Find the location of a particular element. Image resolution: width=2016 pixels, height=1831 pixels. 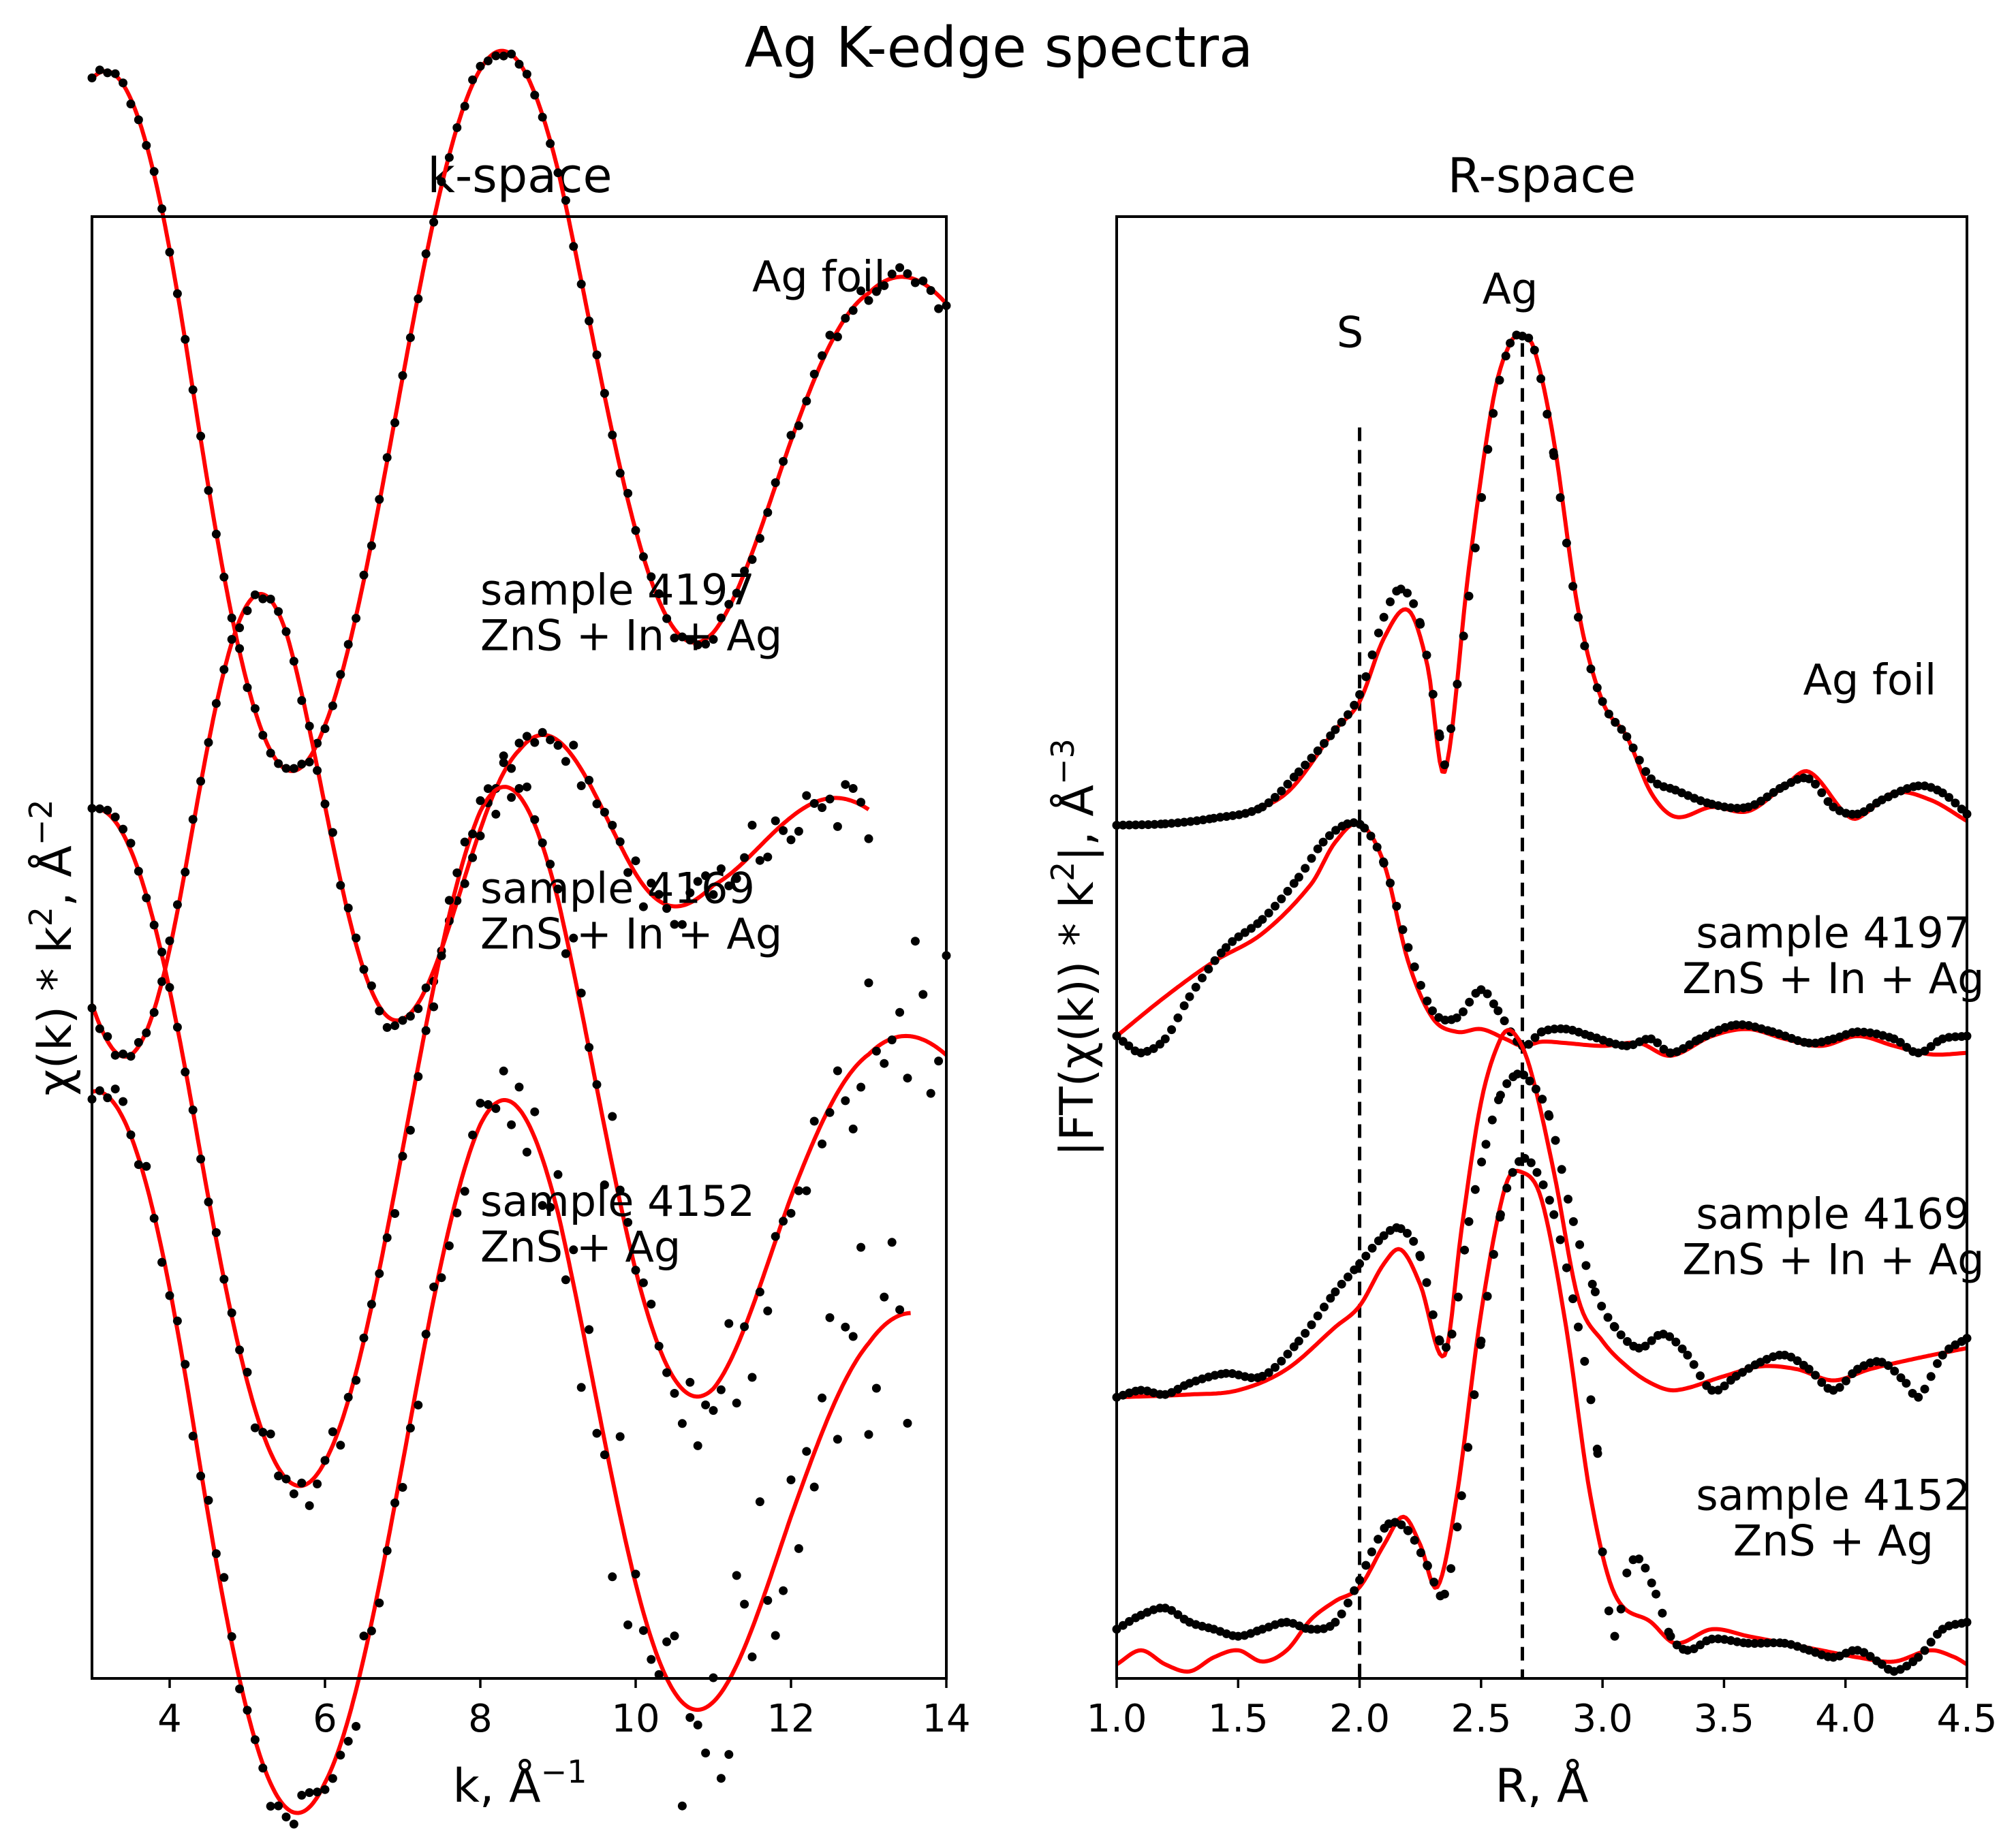

rspace-series-label: sample 4169 is located at coordinates (1833, 1214).